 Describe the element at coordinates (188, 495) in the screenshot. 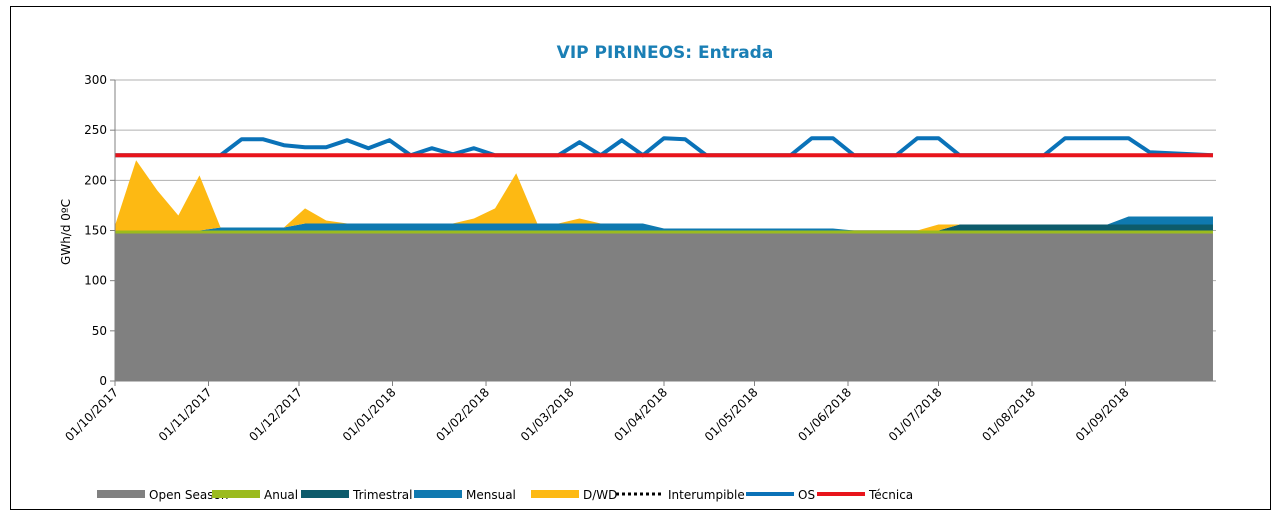

I see `legend-label: Open Season` at that location.